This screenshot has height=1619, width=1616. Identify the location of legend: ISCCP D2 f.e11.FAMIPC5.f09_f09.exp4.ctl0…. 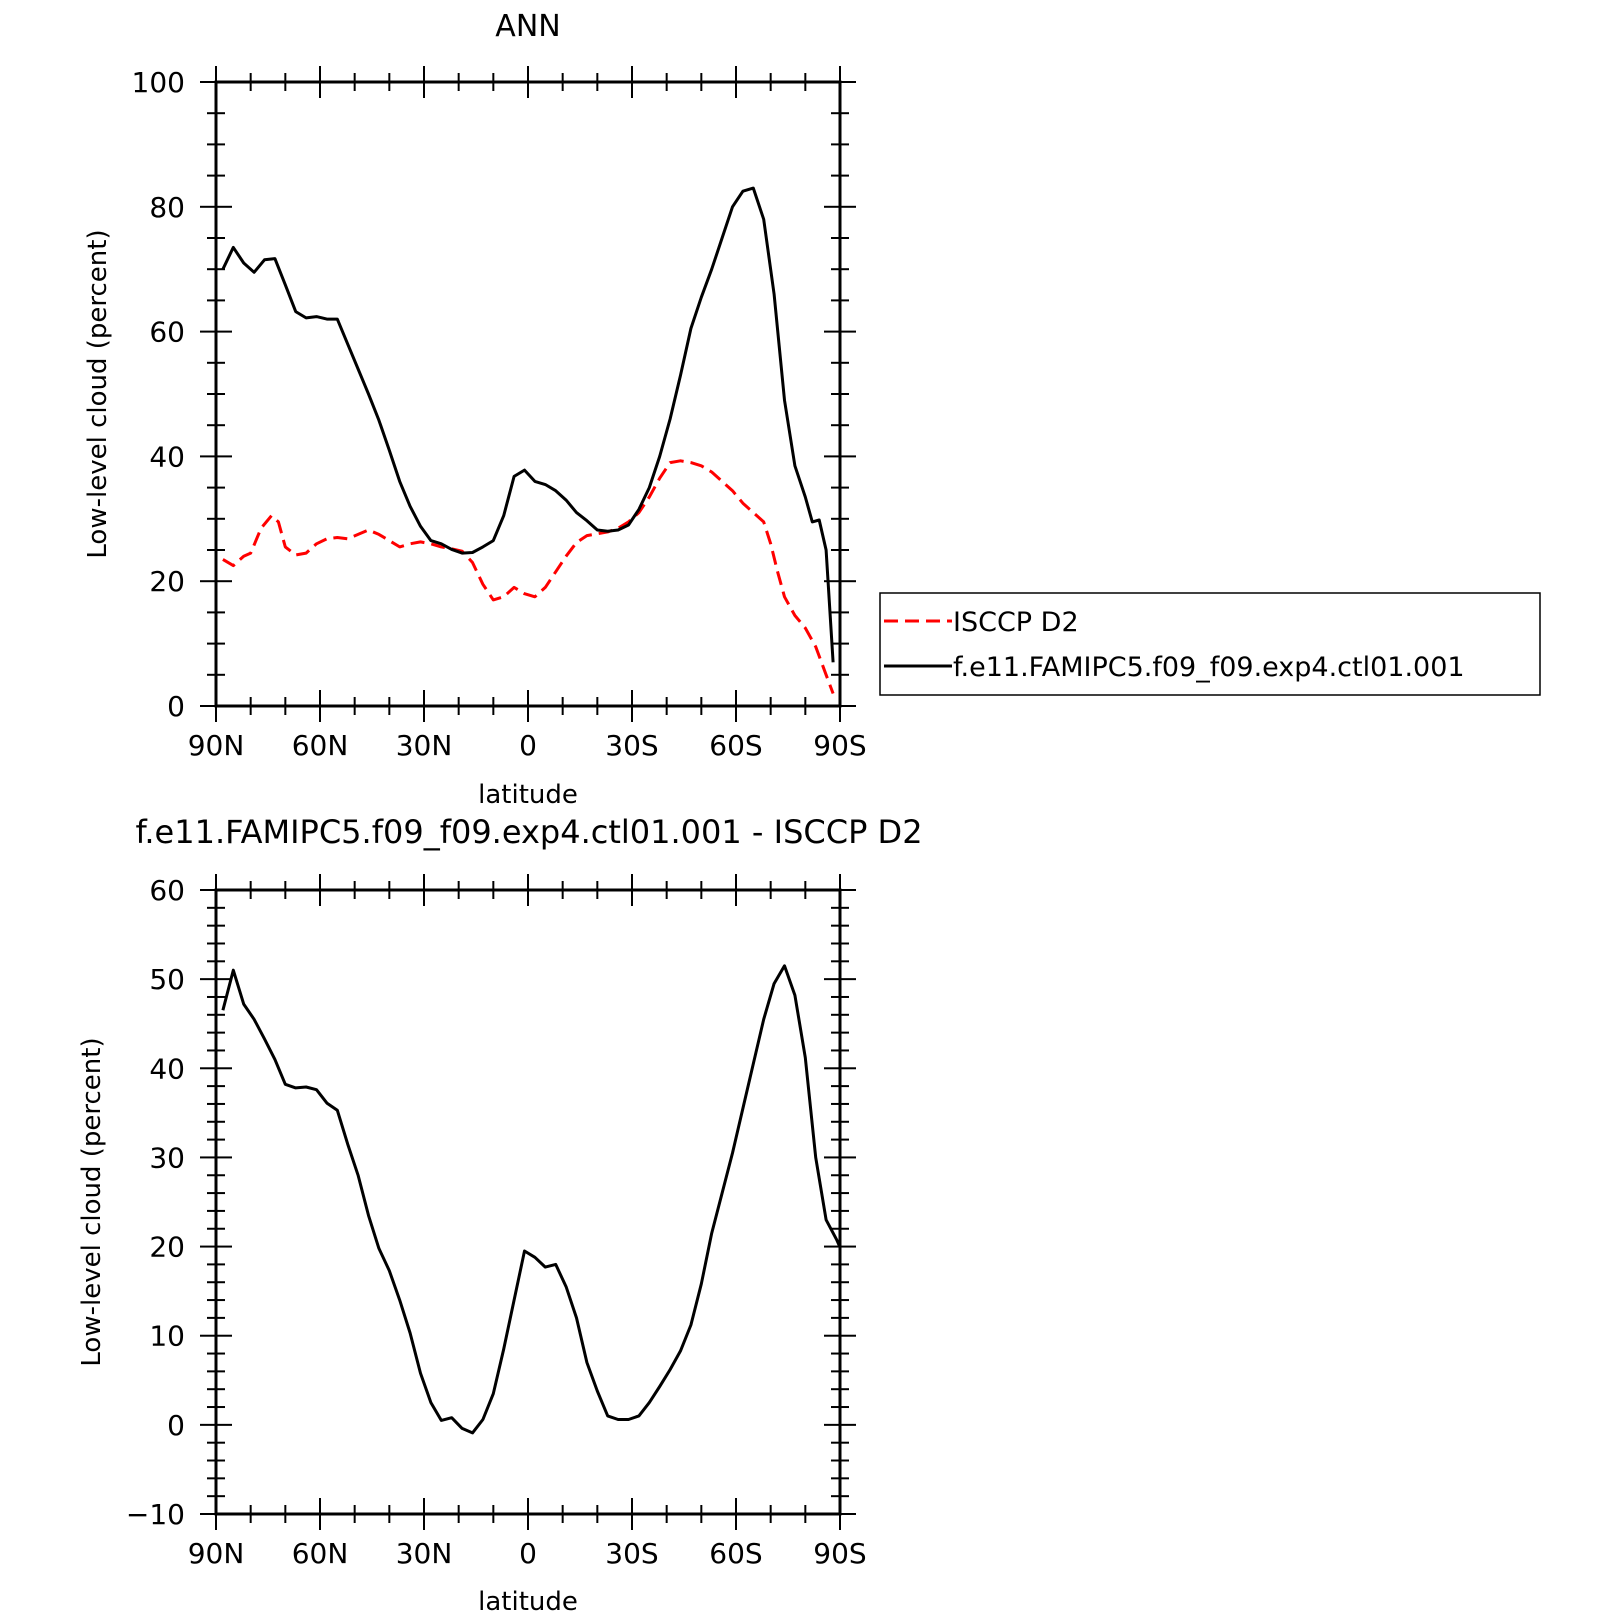
(1210, 644).